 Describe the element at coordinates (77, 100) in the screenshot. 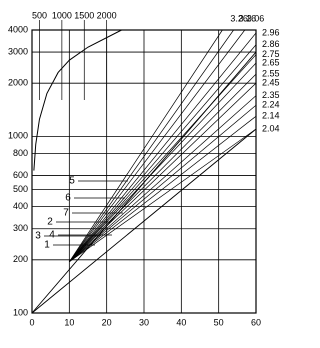

I see `curve` at that location.